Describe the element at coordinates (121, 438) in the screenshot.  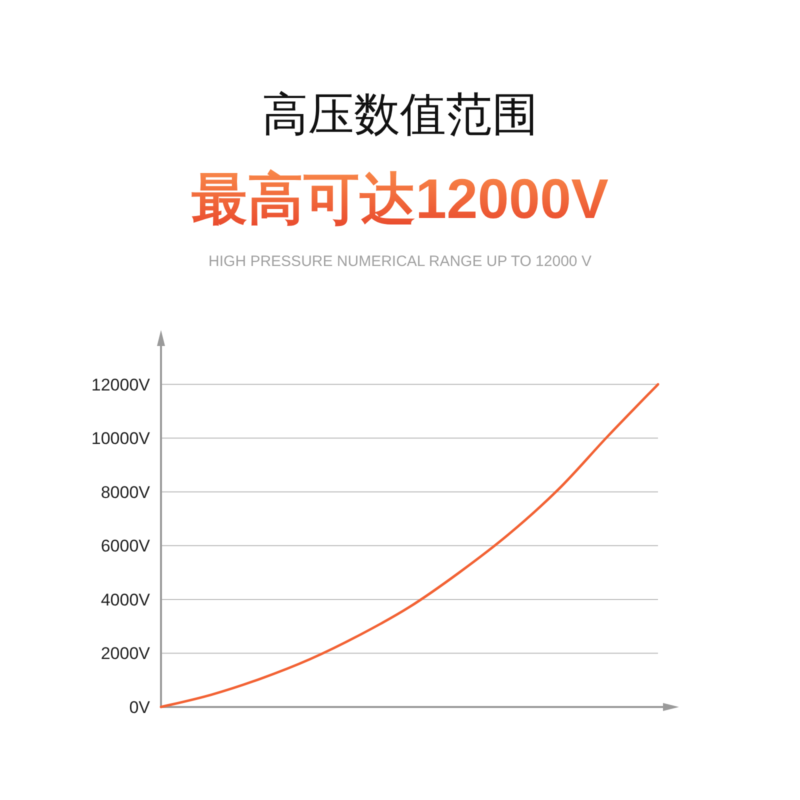
I see `y-tick-label: 10000V` at that location.